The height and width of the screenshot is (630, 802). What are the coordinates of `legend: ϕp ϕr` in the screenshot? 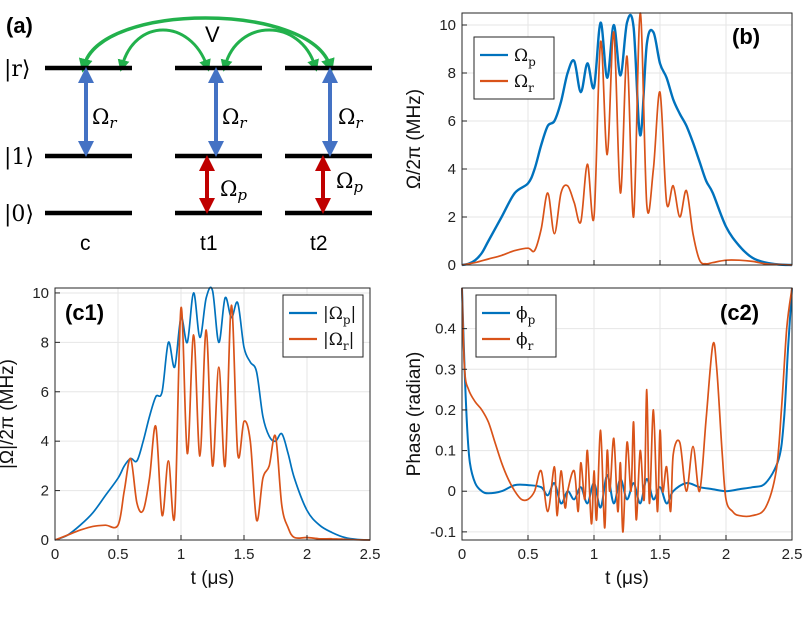 It's located at (516, 326).